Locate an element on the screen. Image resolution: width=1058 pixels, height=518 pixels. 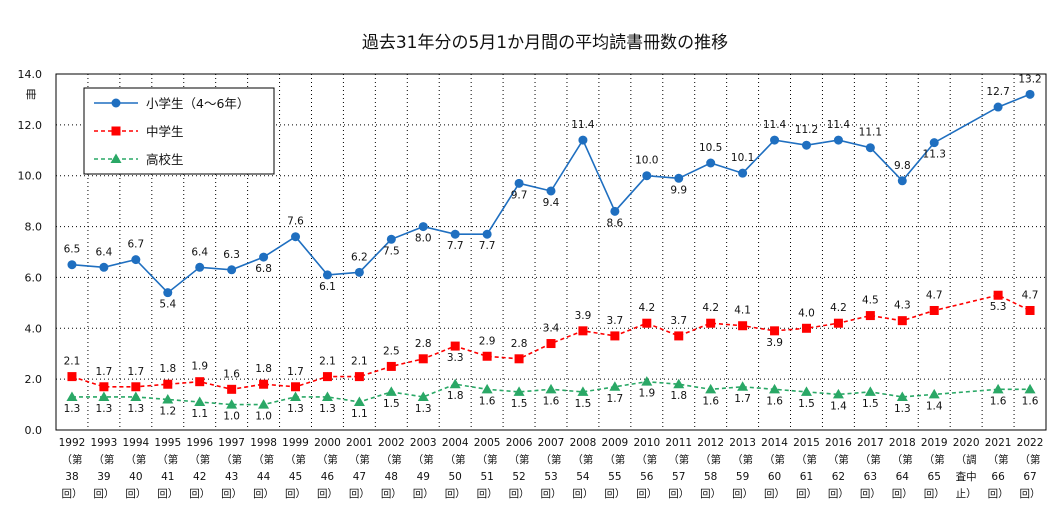
x-tick-label: 2003 is located at coordinates (423, 443).